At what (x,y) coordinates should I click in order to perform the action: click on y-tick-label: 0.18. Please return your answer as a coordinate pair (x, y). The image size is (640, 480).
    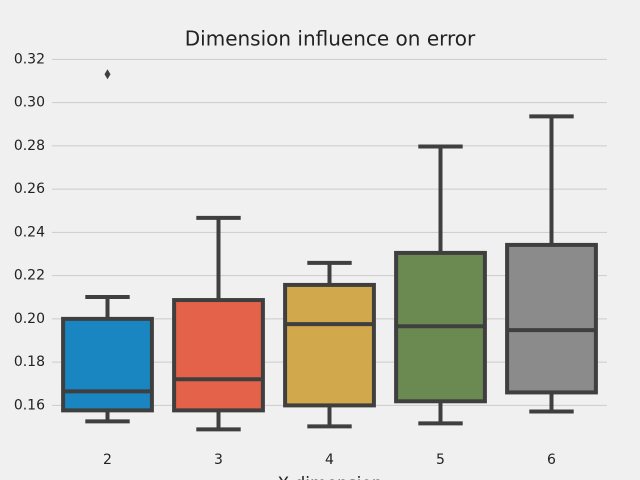
    Looking at the image, I should click on (29, 362).